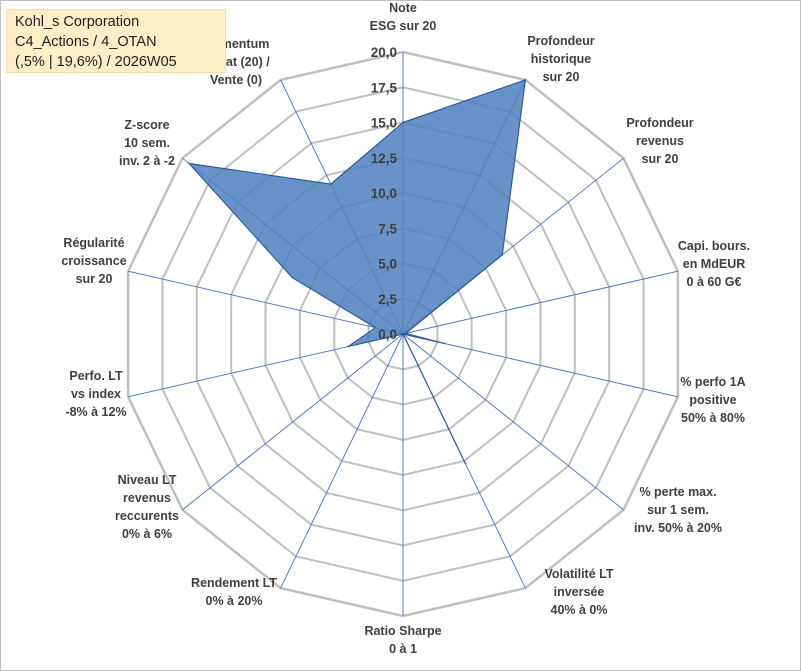 The image size is (801, 671). What do you see at coordinates (147, 507) in the screenshot?
I see `axis-label: Niveau LT revenus reccurents 0% à 6%` at bounding box center [147, 507].